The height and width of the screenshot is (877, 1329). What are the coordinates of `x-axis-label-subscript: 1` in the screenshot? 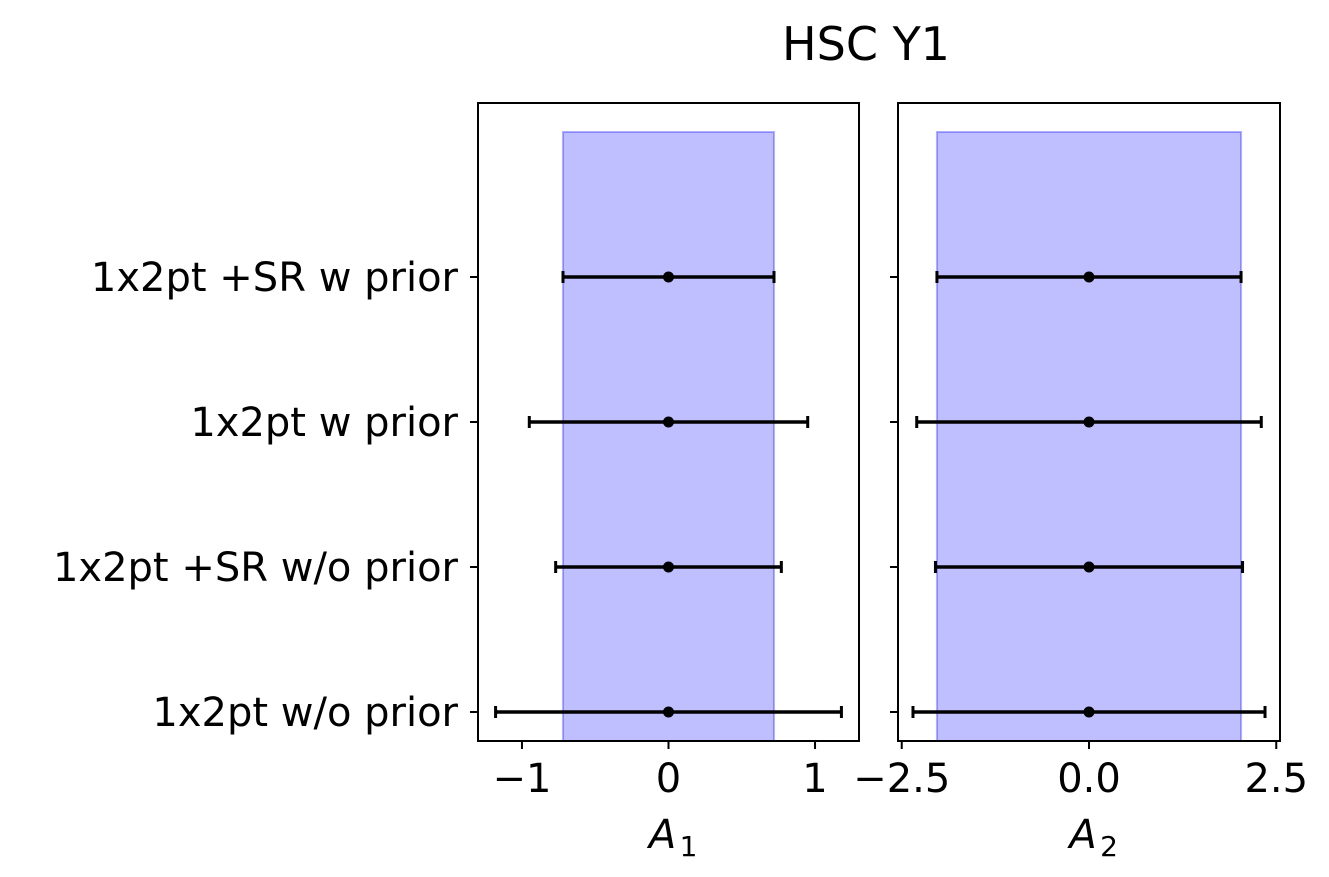 It's located at (689, 846).